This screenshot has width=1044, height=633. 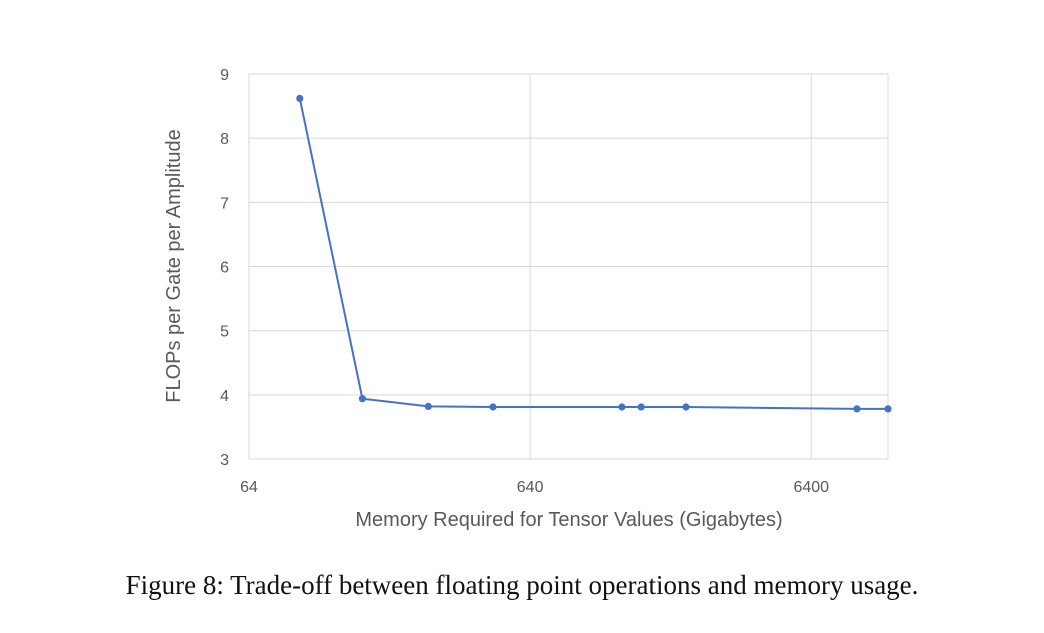 I want to click on x-tick-label: 6400, so click(x=811, y=487).